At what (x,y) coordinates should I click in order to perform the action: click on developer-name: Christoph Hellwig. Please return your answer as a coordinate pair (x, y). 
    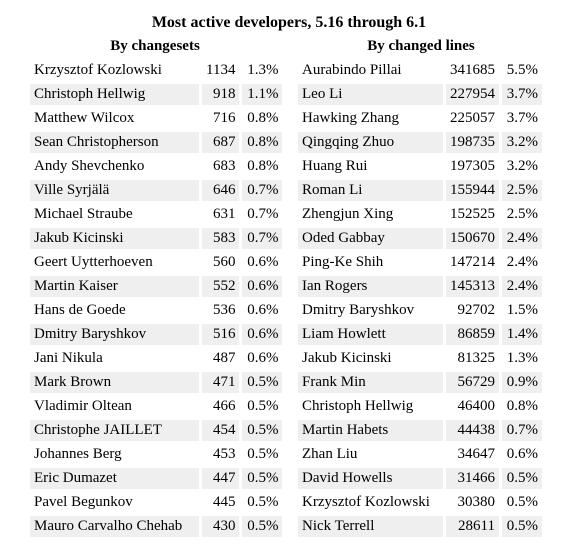
    Looking at the image, I should click on (114, 94).